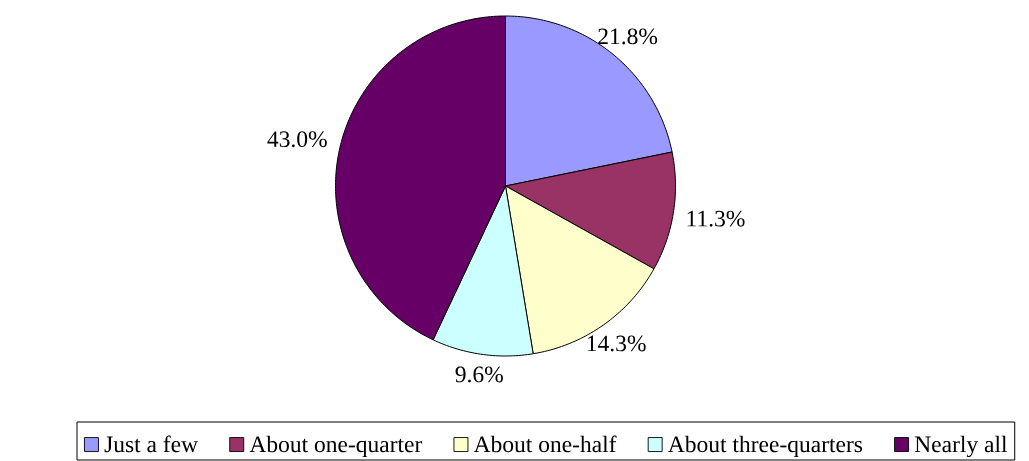 This screenshot has width=1029, height=461. Describe the element at coordinates (765, 446) in the screenshot. I see `legend-label: About three-quarters` at that location.